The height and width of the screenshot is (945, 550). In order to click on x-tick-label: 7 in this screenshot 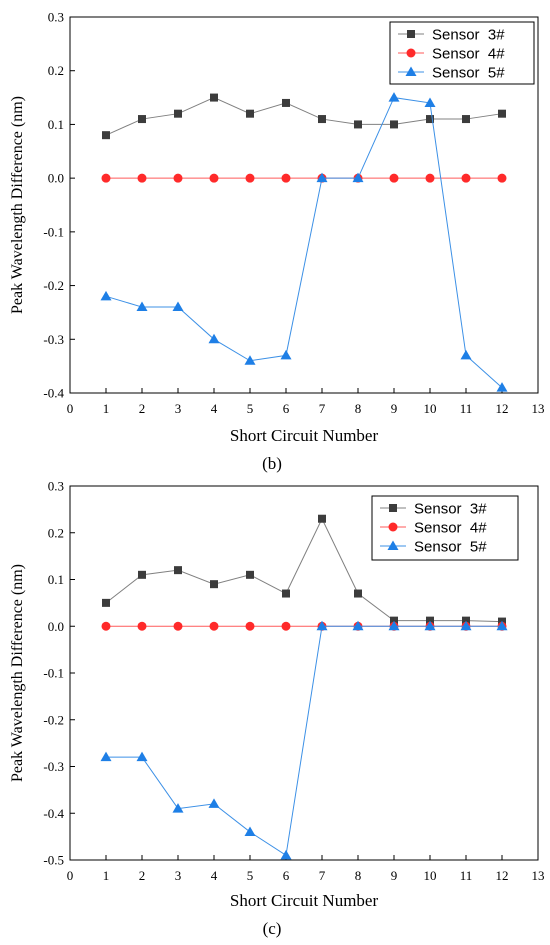, I will do `click(322, 875)`.